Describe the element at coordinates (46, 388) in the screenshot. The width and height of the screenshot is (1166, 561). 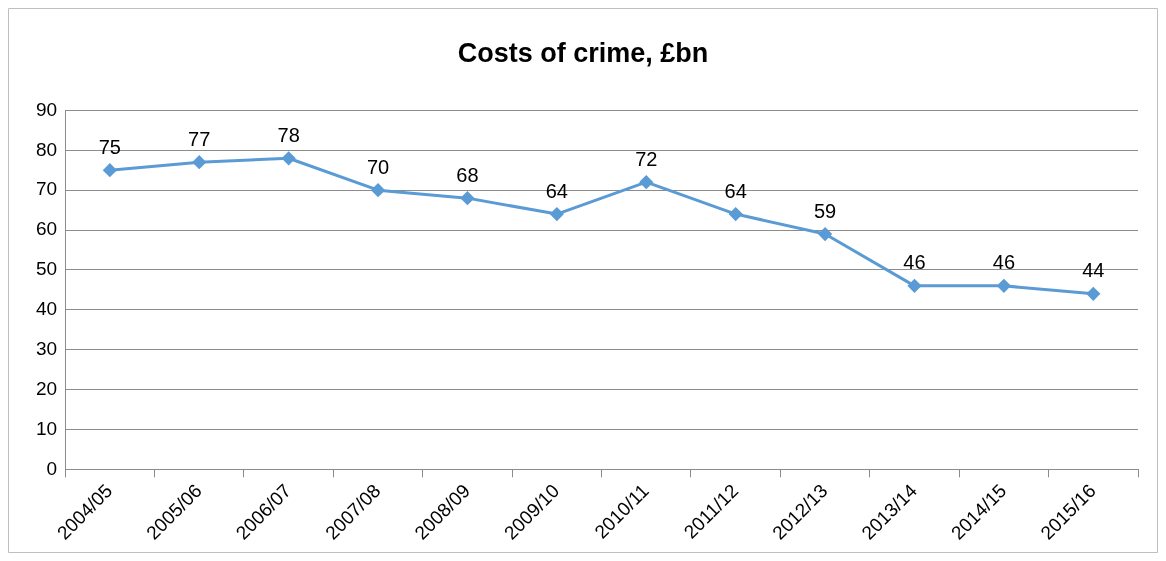
I see `y-tick-label: 20` at that location.